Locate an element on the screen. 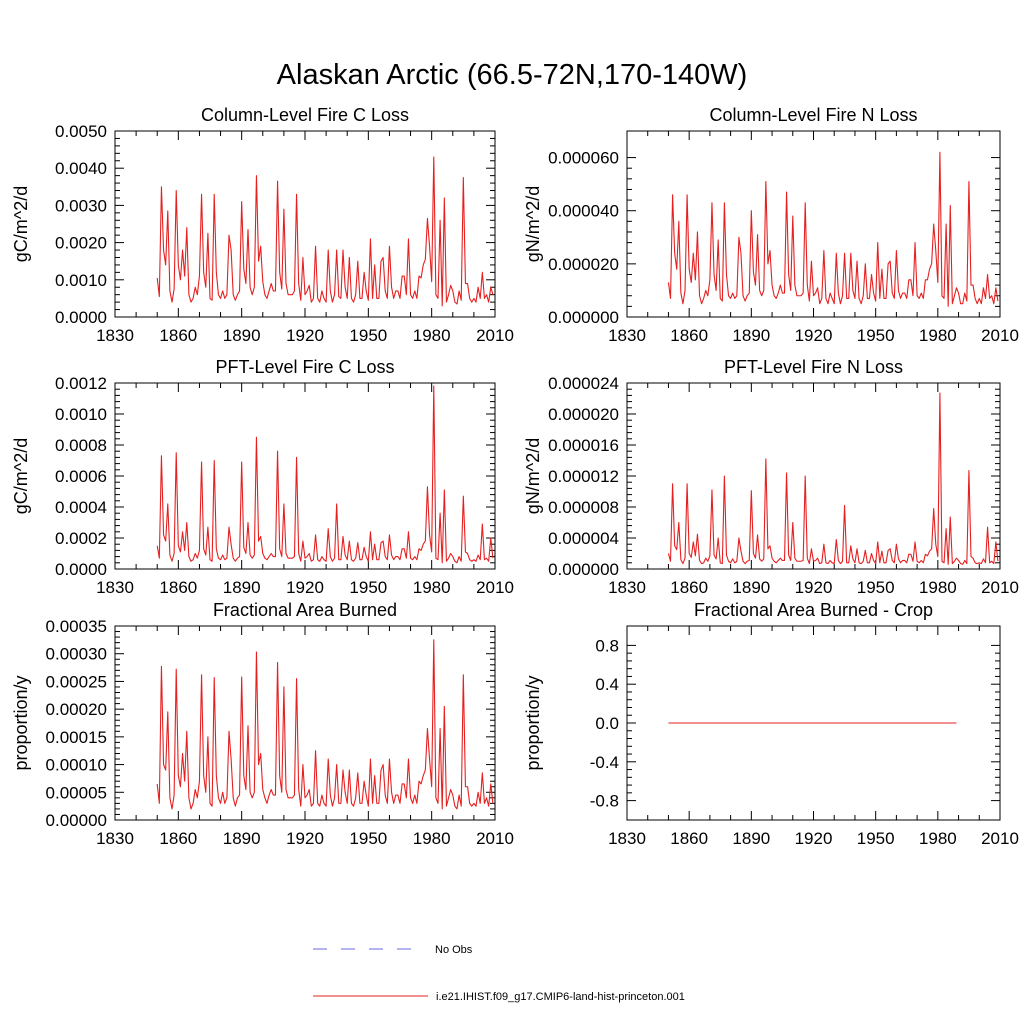 The height and width of the screenshot is (1024, 1024). y-tick-label: 0.000012 is located at coordinates (583, 476).